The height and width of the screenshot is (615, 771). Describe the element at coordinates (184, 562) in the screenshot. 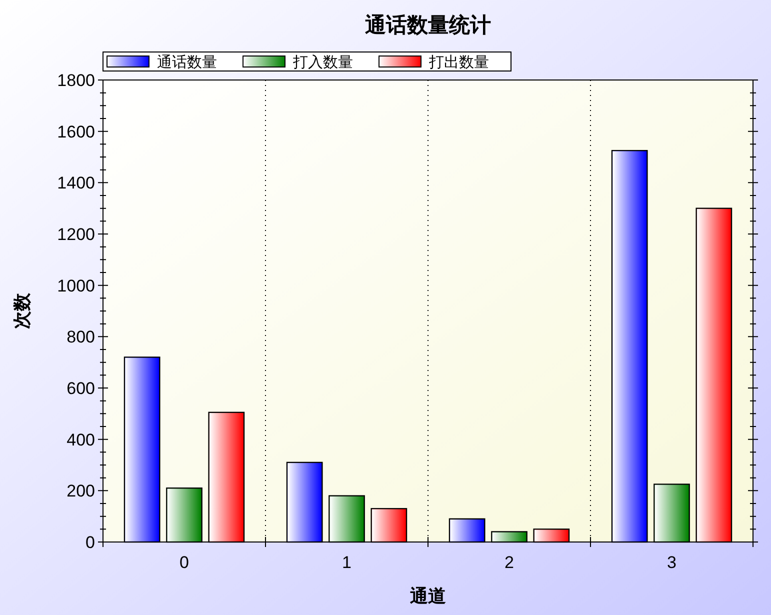

I see `x-tick-label: 0` at that location.